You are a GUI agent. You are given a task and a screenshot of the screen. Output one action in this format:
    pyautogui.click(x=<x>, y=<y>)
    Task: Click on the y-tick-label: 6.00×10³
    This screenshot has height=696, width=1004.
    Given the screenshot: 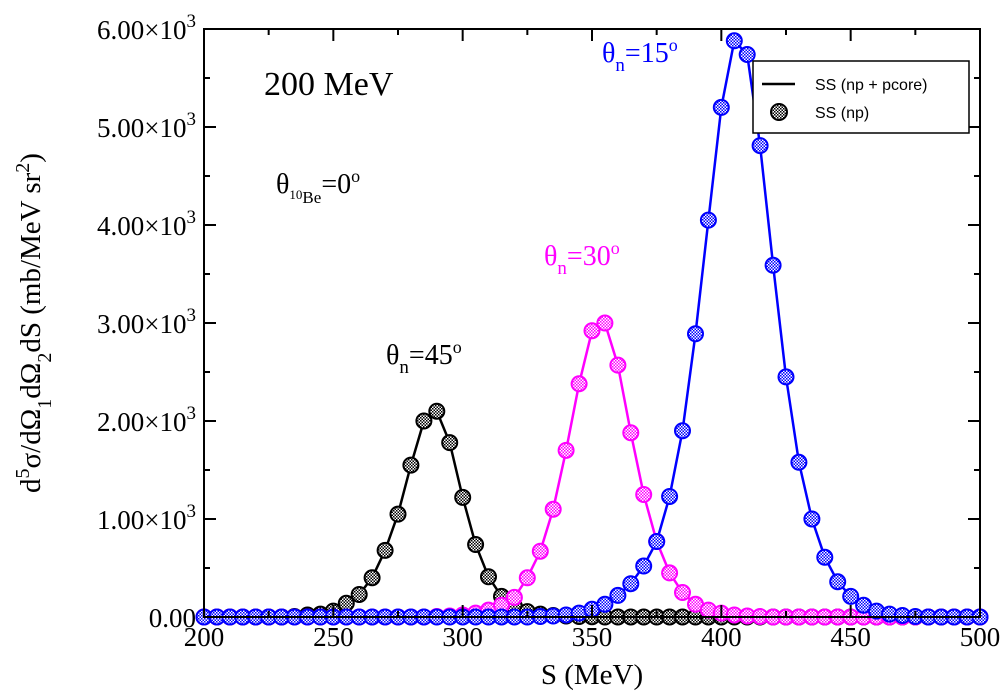 What is the action you would take?
    pyautogui.click(x=146, y=28)
    